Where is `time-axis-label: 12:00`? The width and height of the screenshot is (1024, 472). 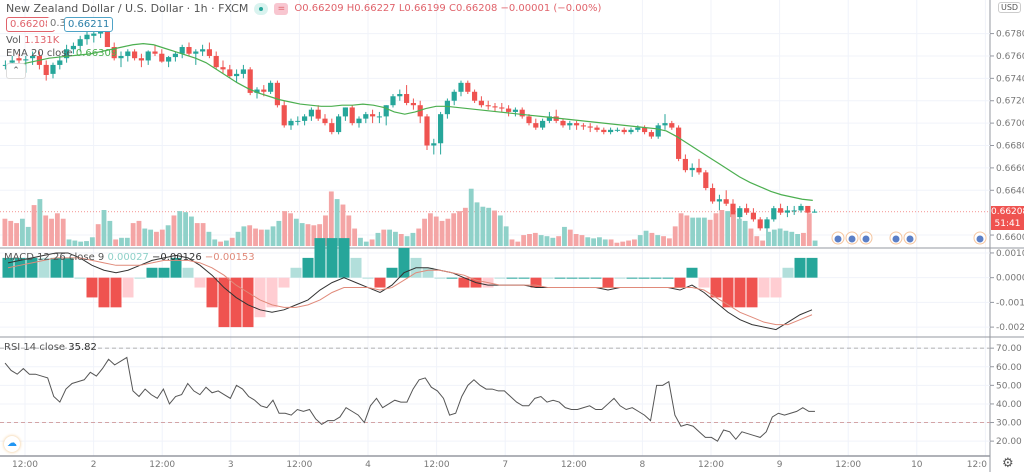
time-axis-label: 12:00 is located at coordinates (299, 465).